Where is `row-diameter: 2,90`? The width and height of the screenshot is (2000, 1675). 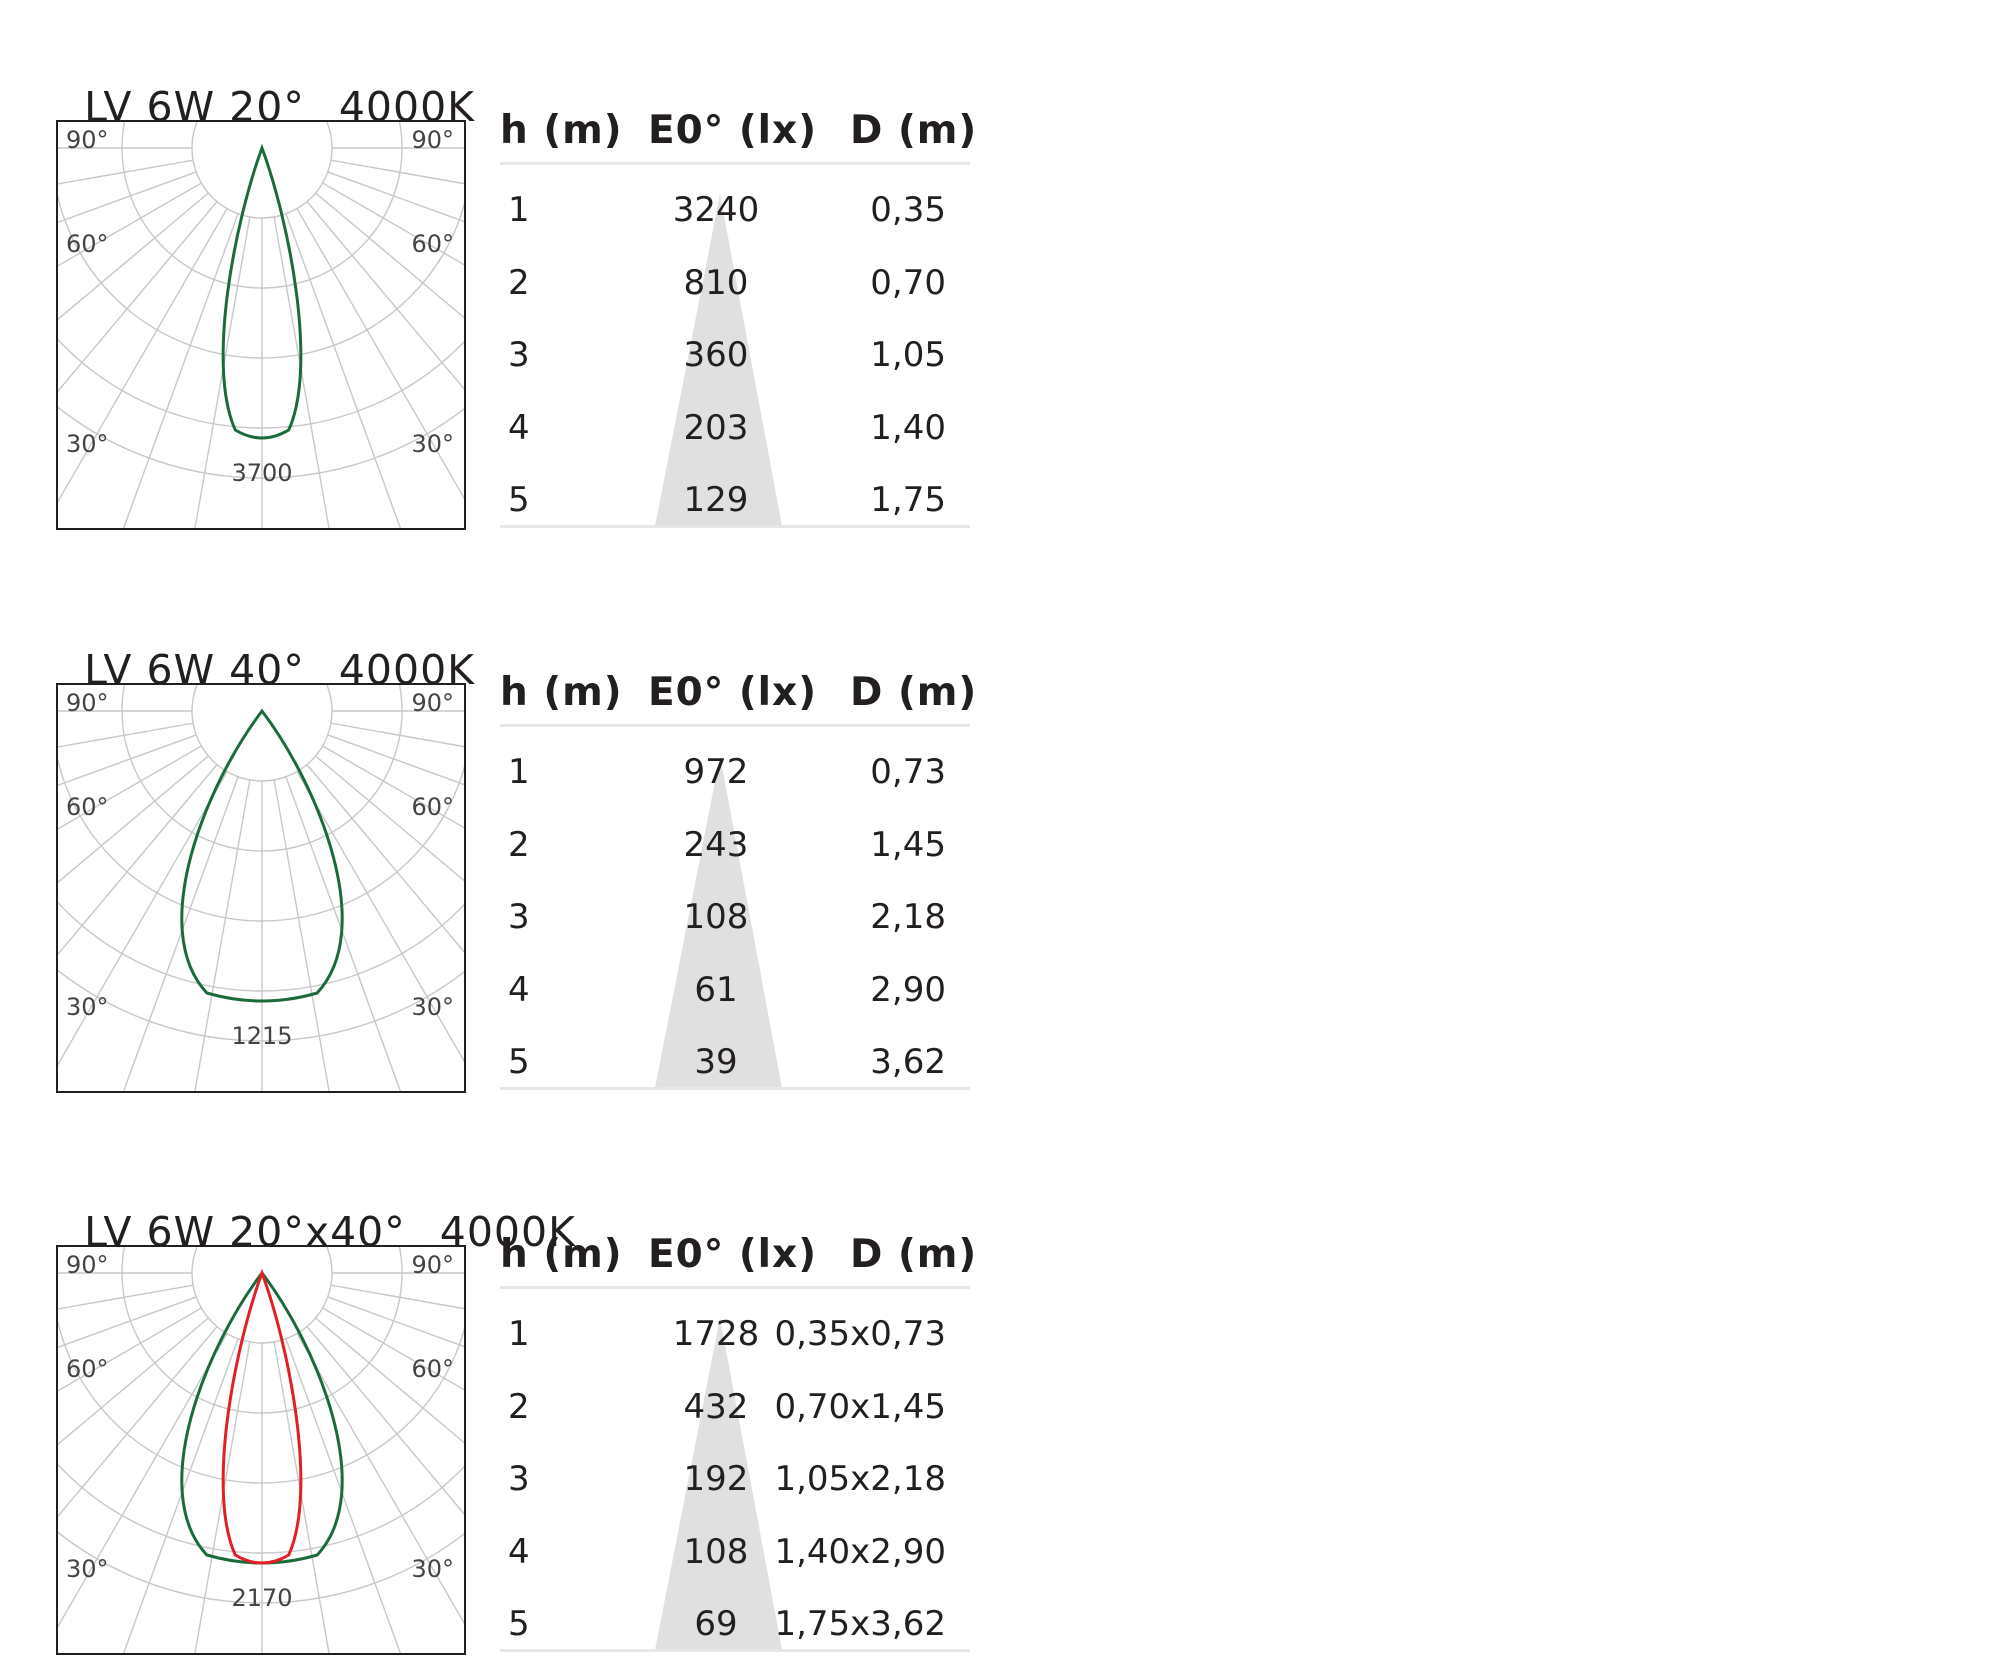
row-diameter: 2,90 is located at coordinates (908, 990).